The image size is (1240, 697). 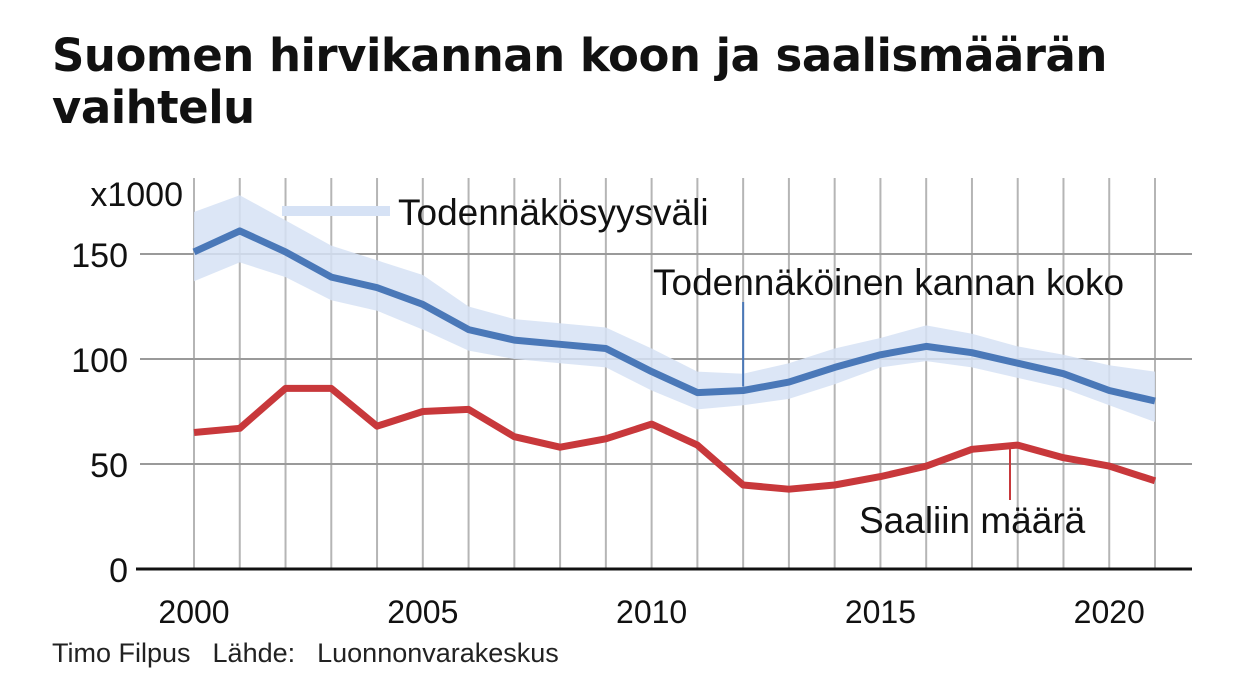 What do you see at coordinates (880, 612) in the screenshot?
I see `x-tick-label: 2015` at bounding box center [880, 612].